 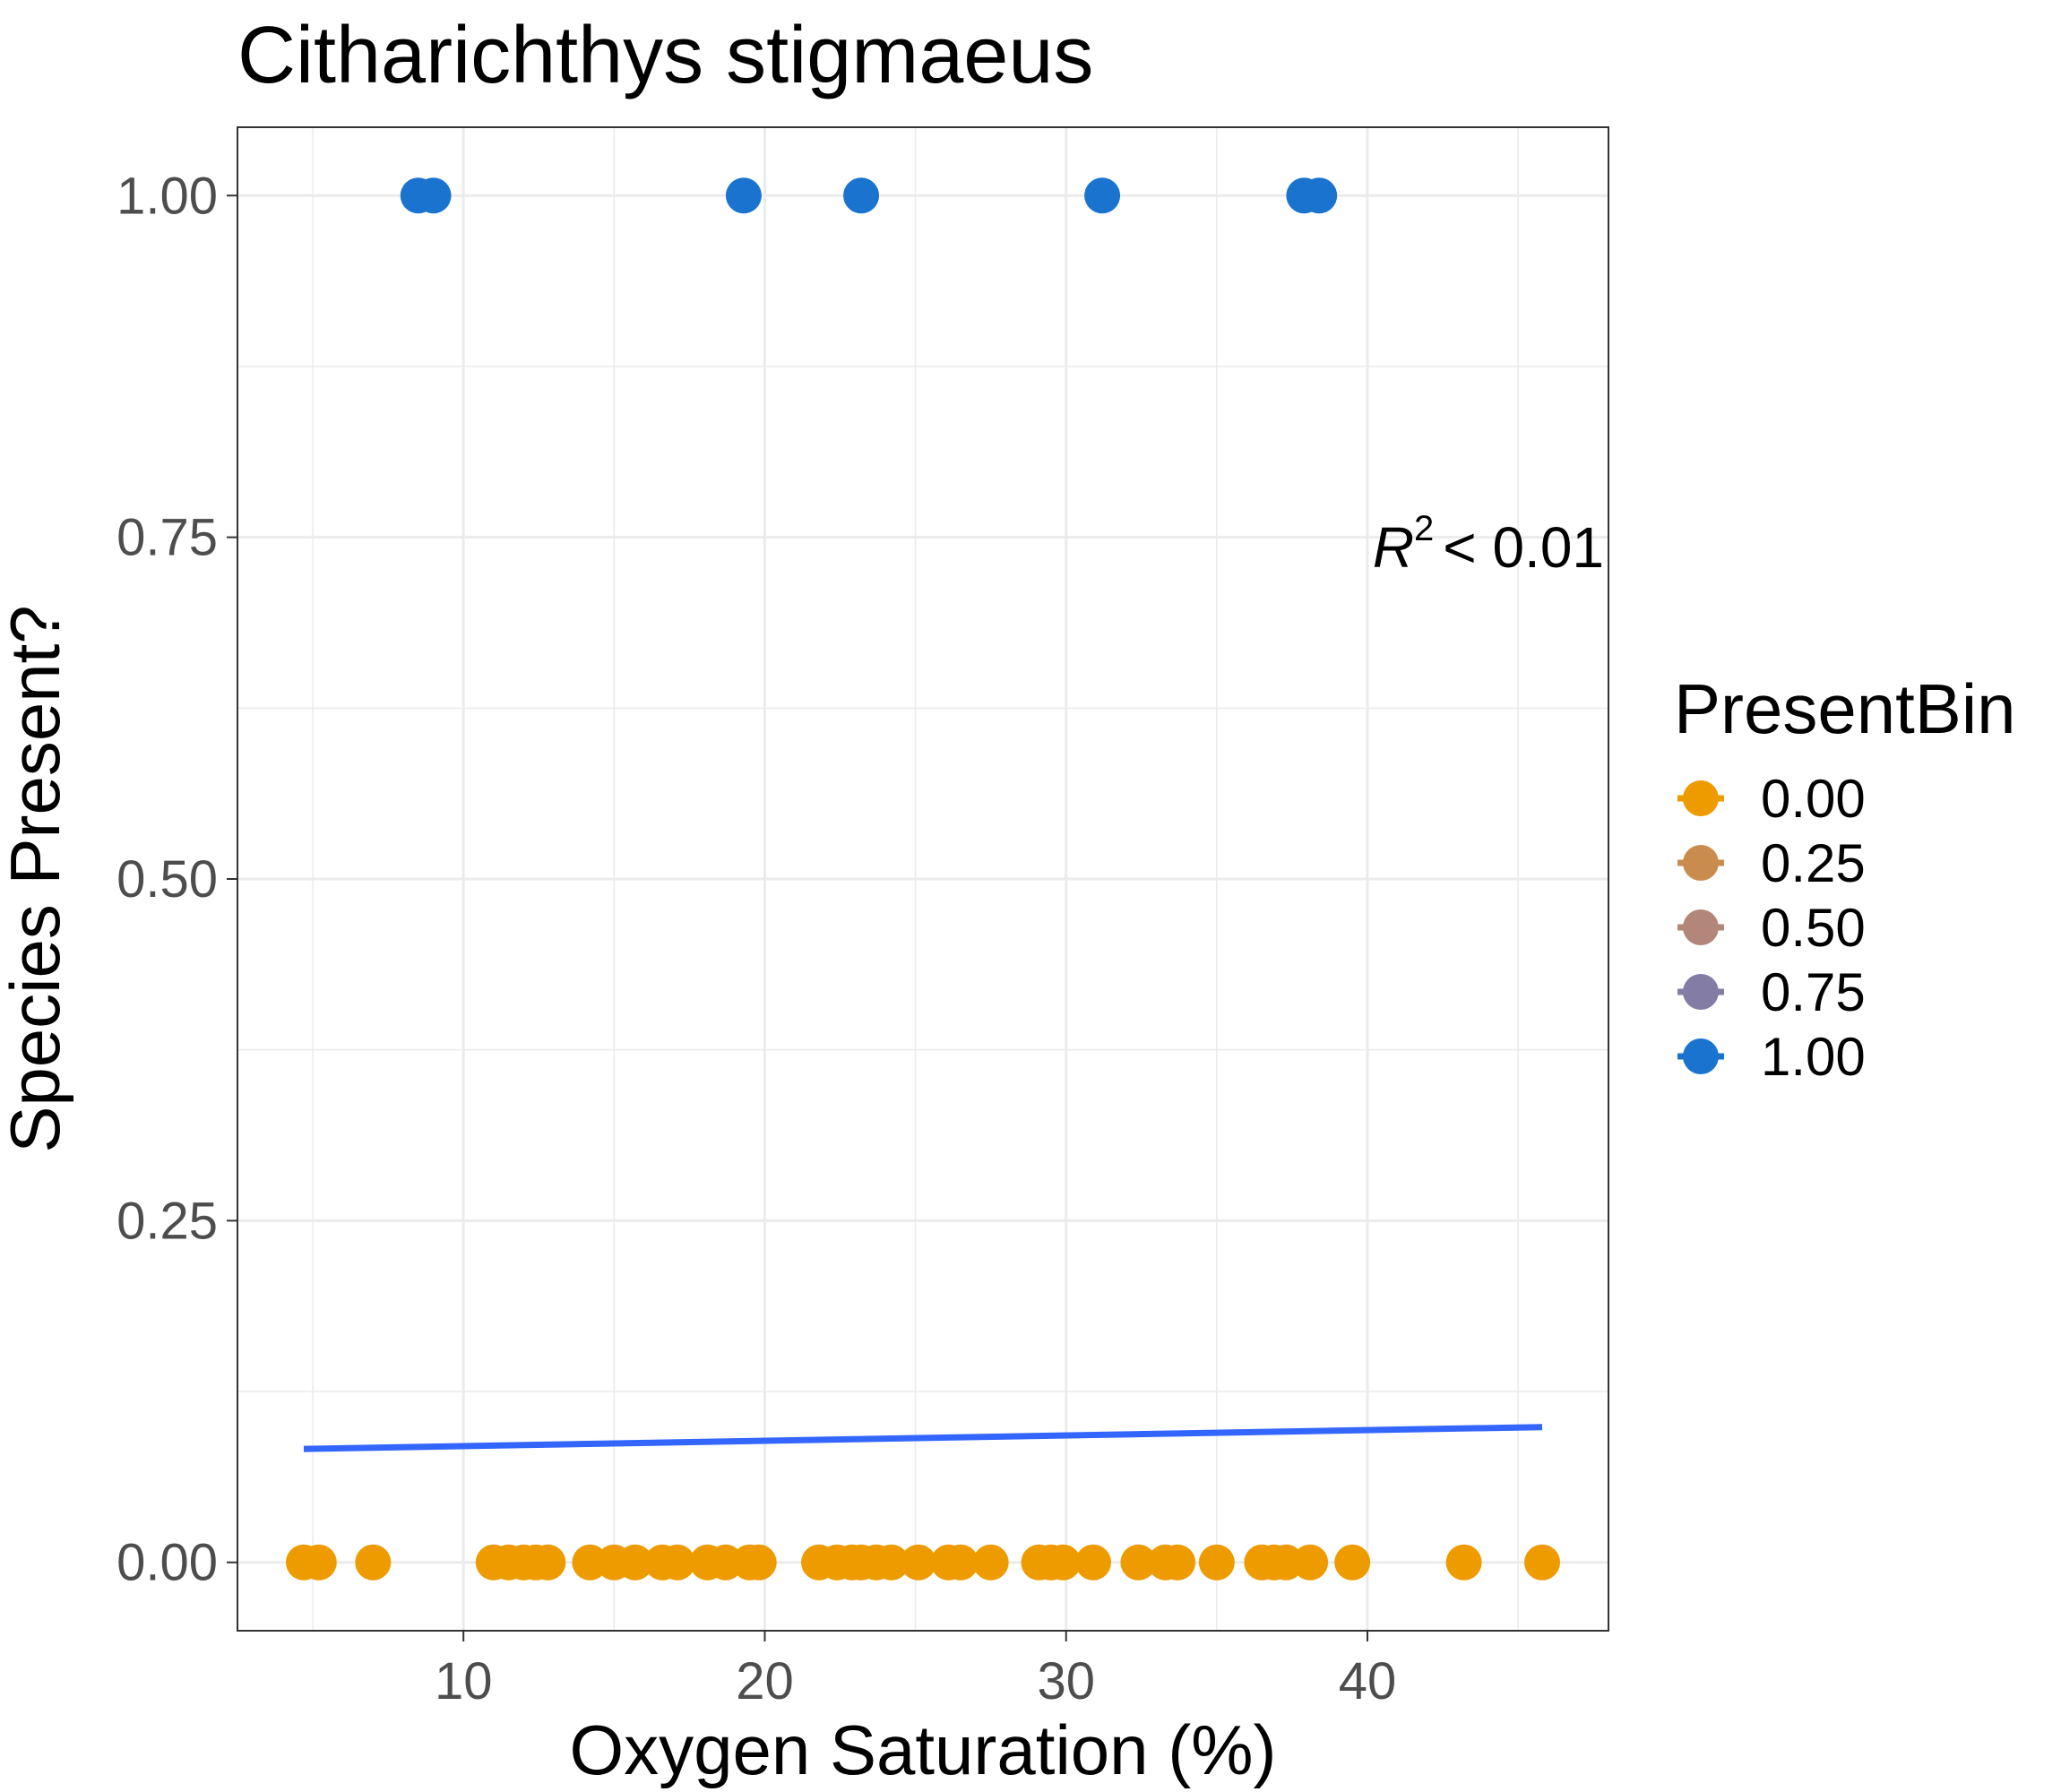 I want to click on x-axis: 10 20 30 40, so click(x=915, y=1671).